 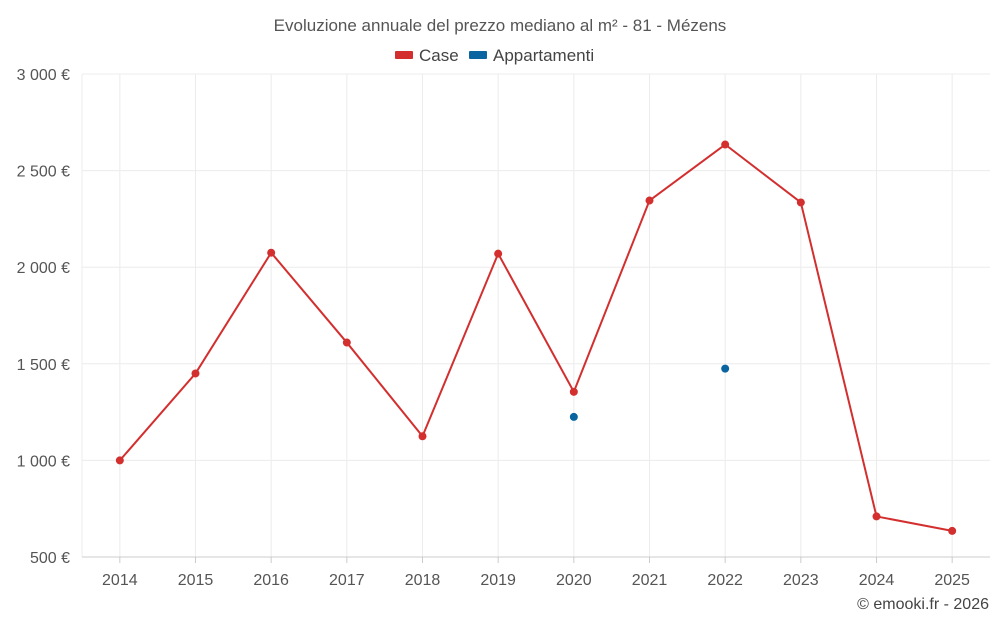 What do you see at coordinates (50, 558) in the screenshot?
I see `y-tick-label: 500 €` at bounding box center [50, 558].